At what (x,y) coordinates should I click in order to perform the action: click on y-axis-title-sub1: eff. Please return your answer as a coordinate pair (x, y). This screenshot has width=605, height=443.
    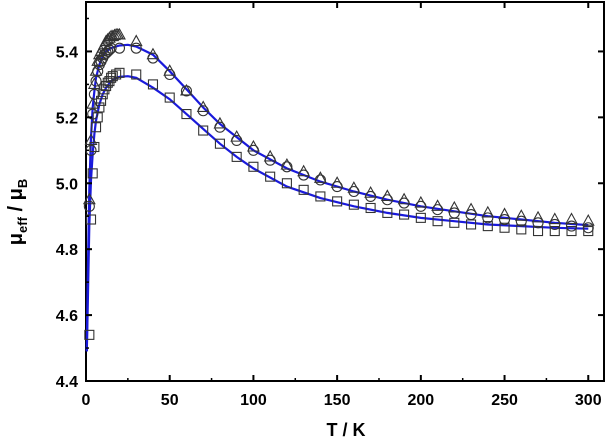
    Looking at the image, I should click on (22, 224).